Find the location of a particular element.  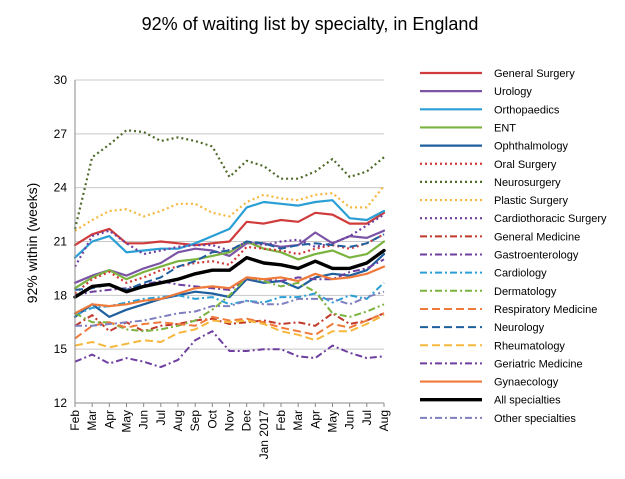

y-tick-label: 30 is located at coordinates (61, 80).